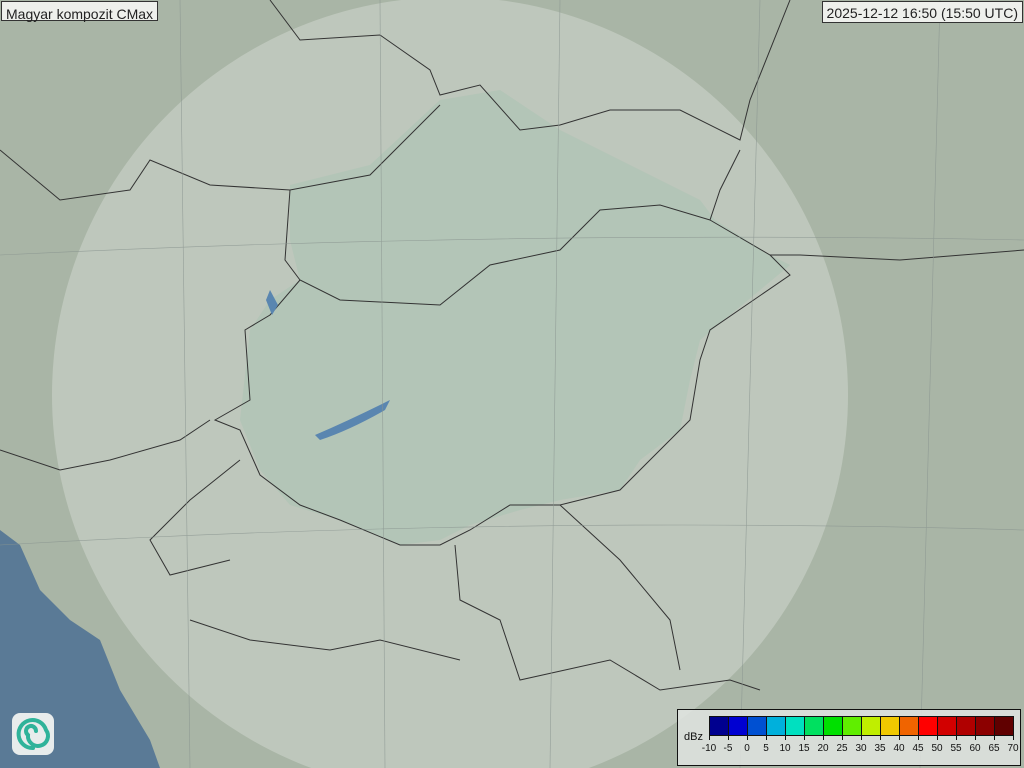  I want to click on legend-label: 30, so click(861, 748).